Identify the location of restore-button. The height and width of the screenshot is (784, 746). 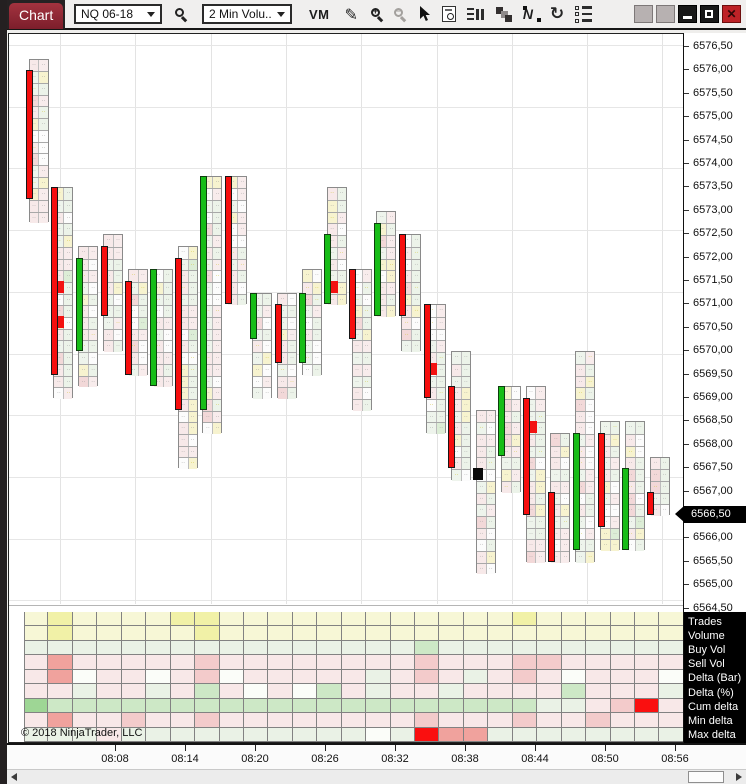
(709, 14).